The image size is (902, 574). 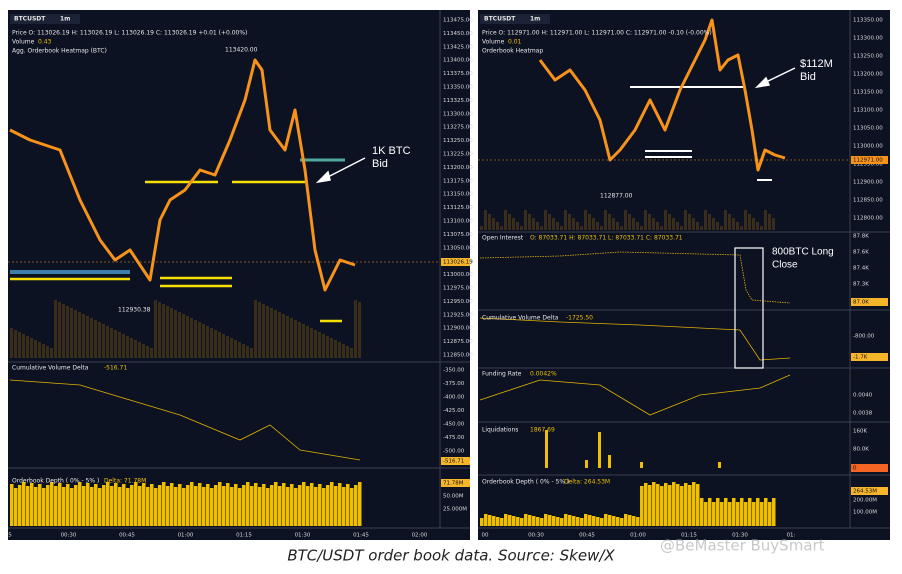 What do you see at coordinates (860, 358) in the screenshot?
I see `price-tag-text: -1.7K` at bounding box center [860, 358].